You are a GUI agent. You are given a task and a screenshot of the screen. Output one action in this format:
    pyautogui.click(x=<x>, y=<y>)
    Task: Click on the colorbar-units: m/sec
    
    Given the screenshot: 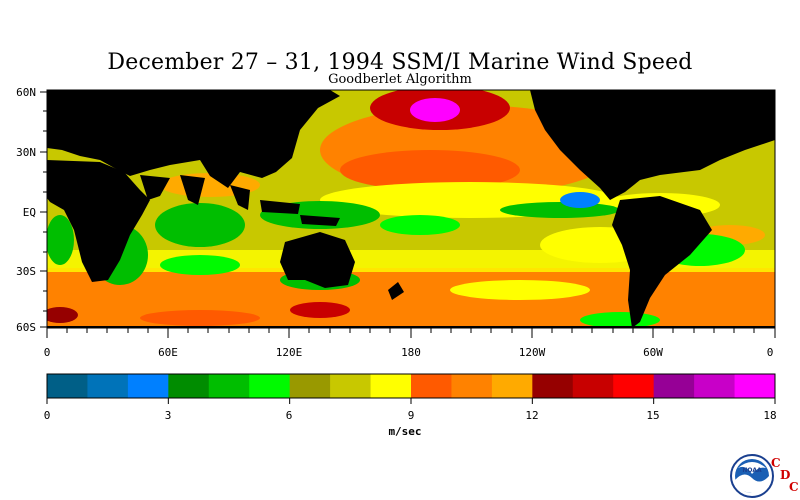 What is the action you would take?
    pyautogui.click(x=405, y=431)
    